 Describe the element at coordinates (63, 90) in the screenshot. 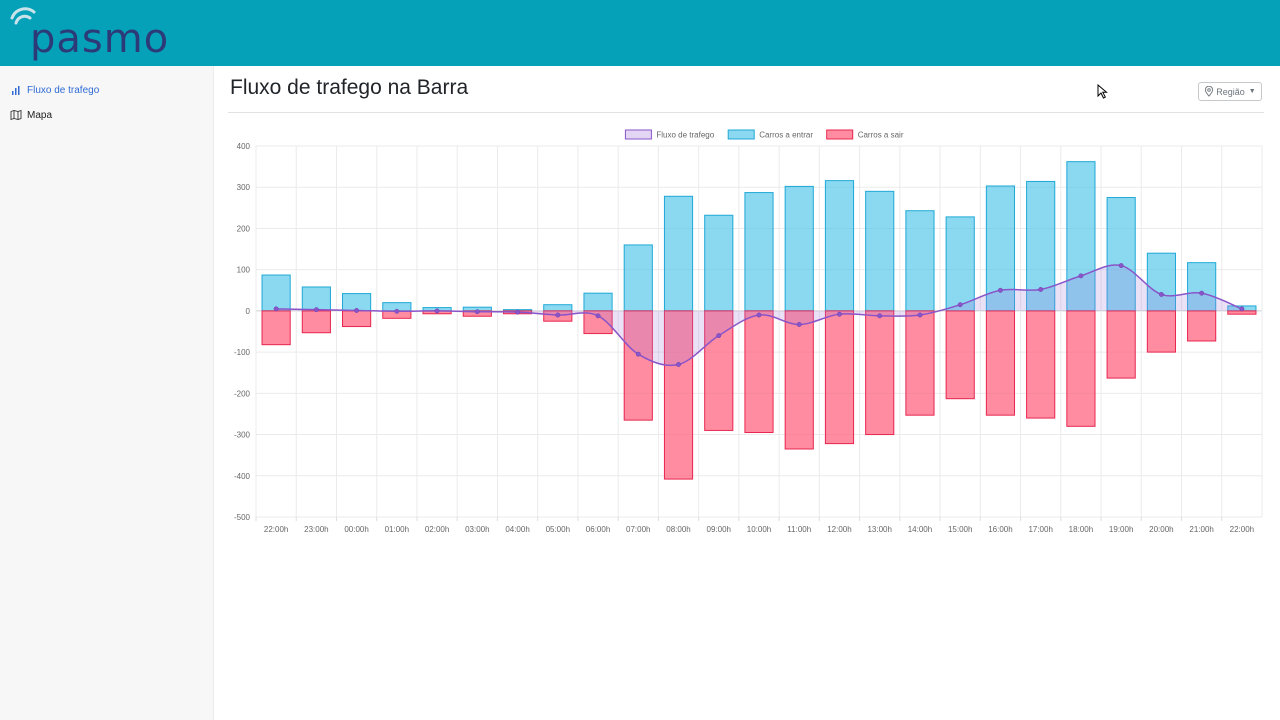

I see `sidebar-item-label: Fluxo de trafego` at that location.